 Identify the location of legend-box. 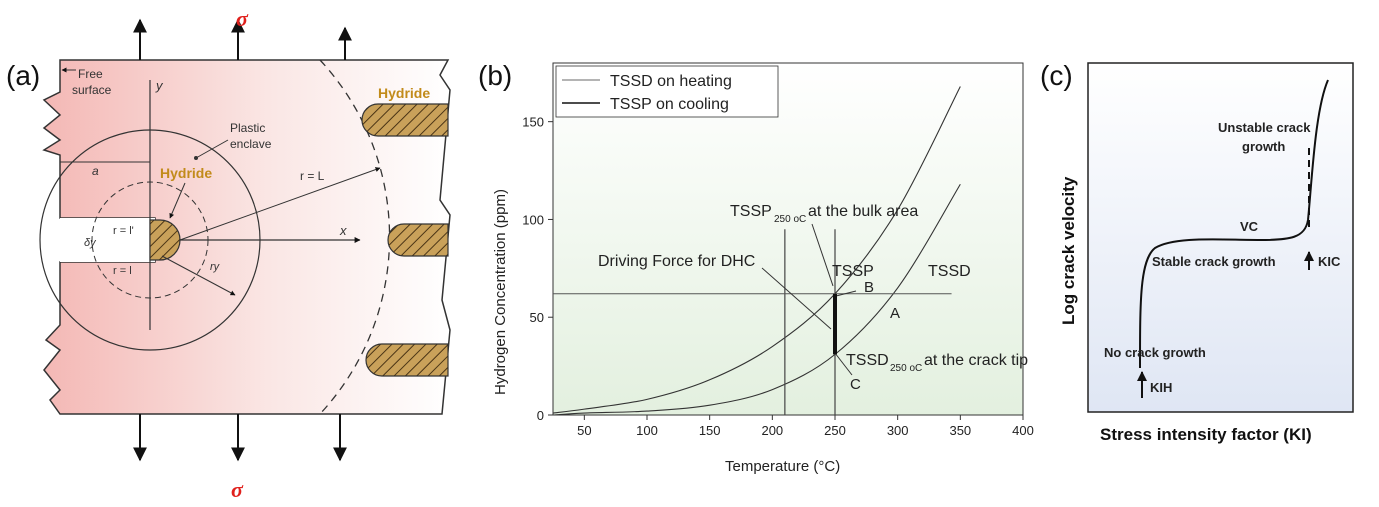
(667, 91).